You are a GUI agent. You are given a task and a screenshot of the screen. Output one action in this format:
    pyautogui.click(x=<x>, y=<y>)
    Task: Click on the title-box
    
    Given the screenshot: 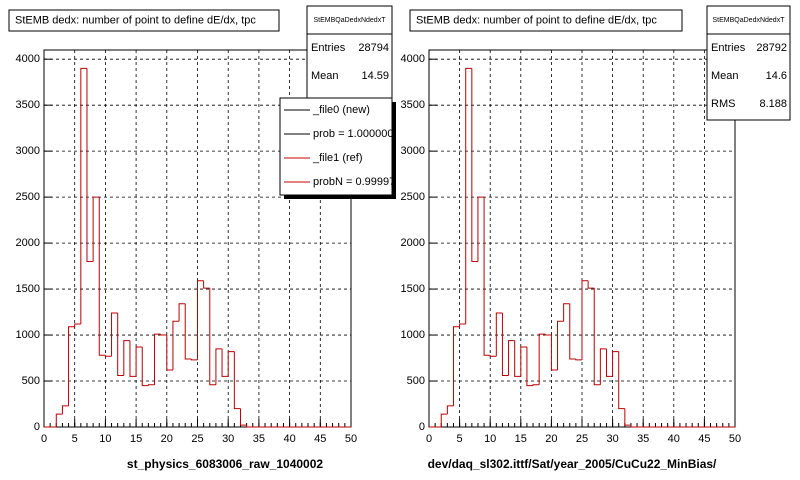 What is the action you would take?
    pyautogui.click(x=144, y=20)
    